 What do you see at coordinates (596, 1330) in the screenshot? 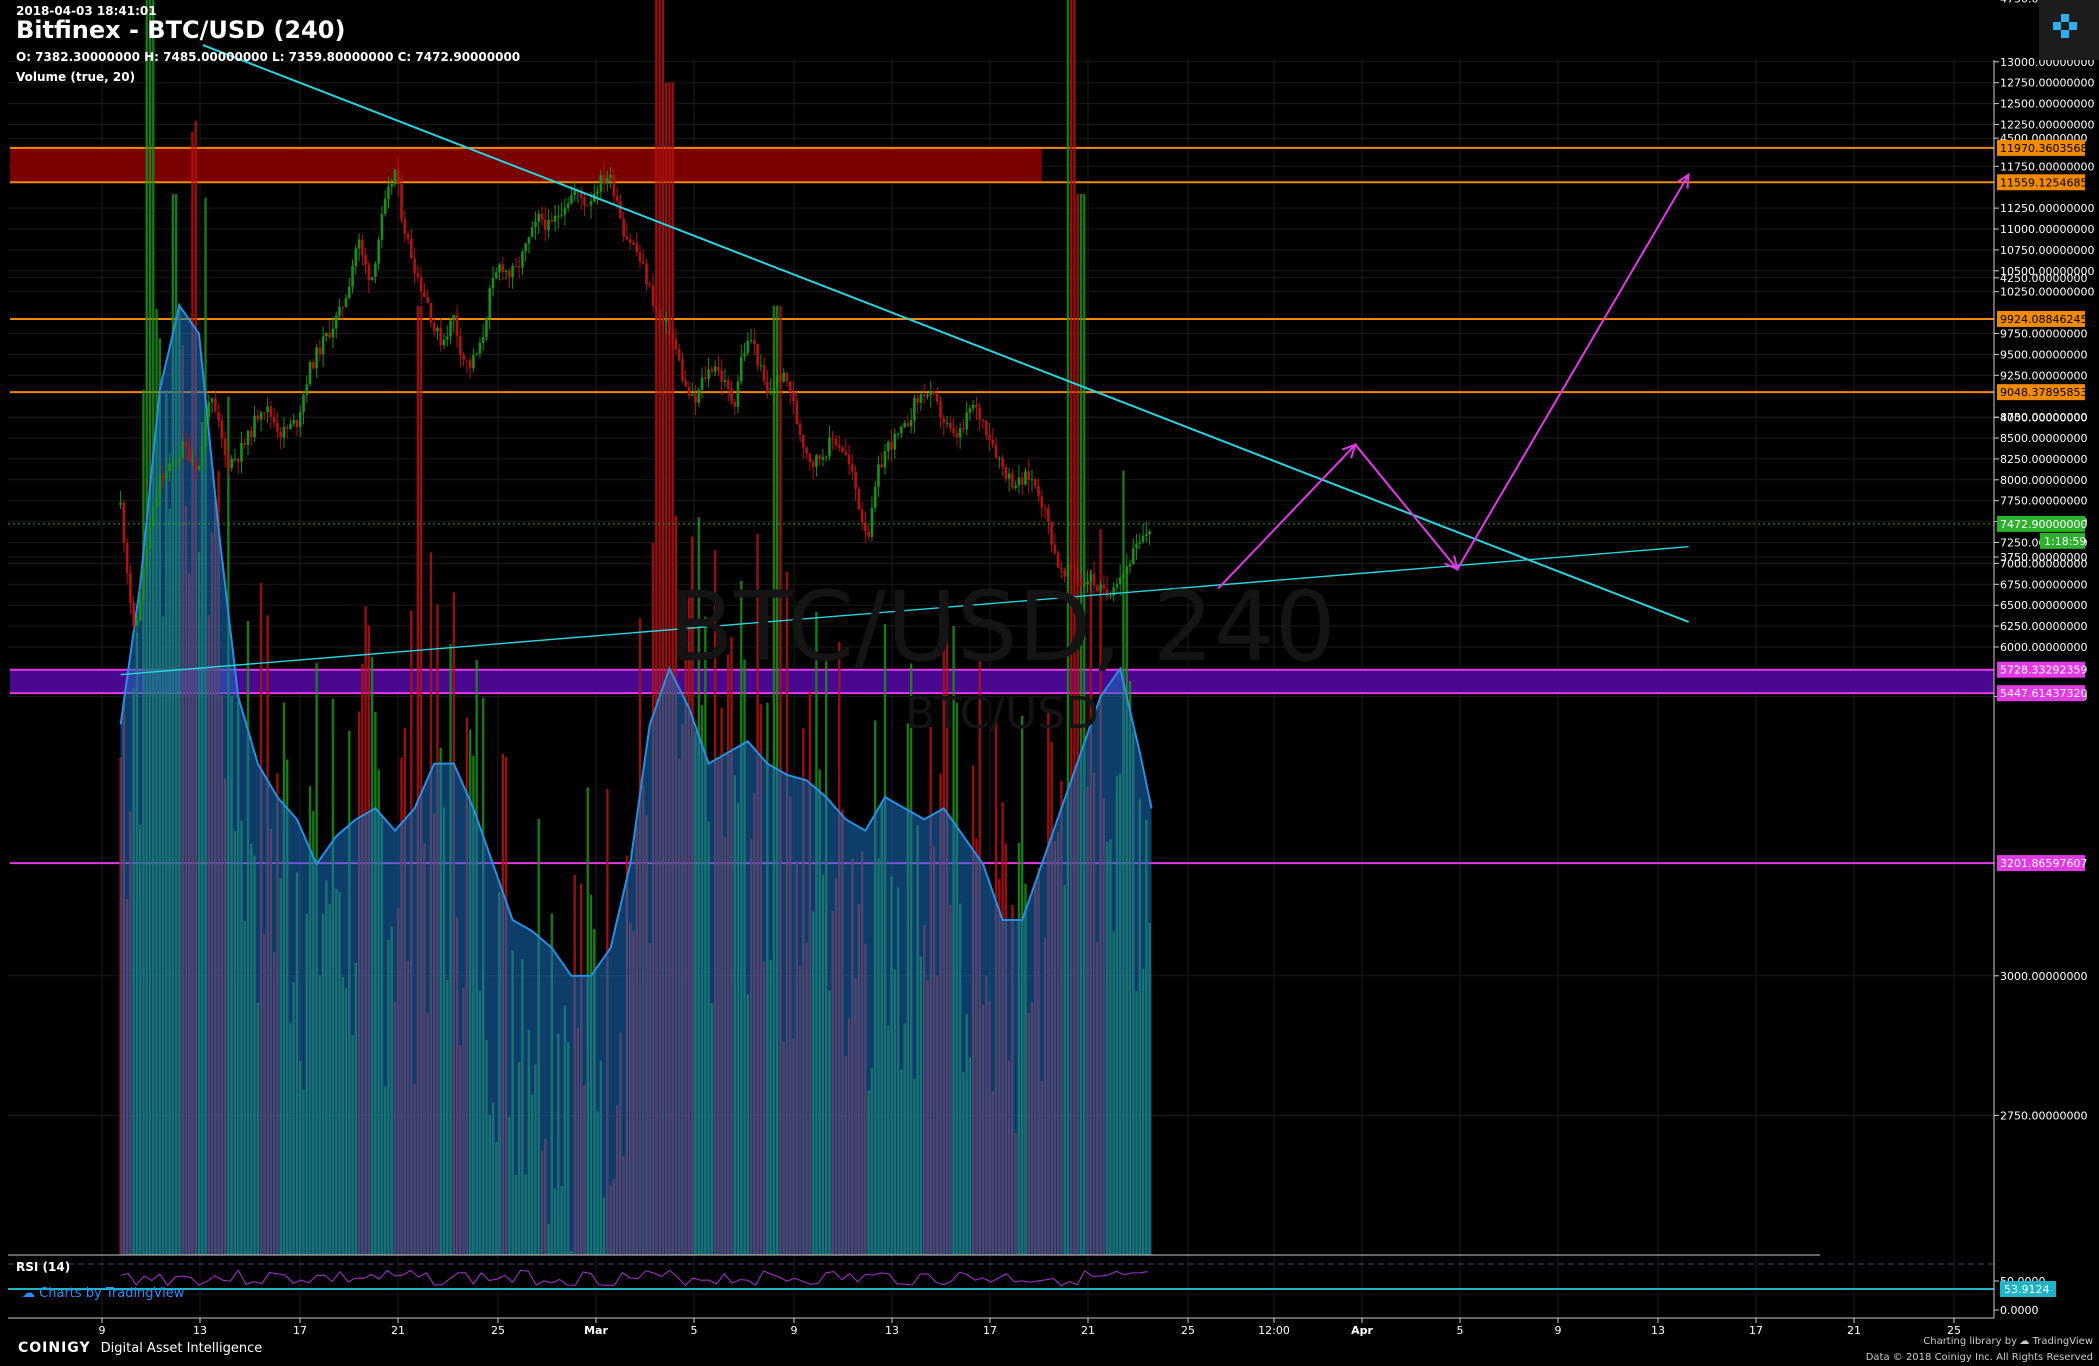
I see `time-axis-label: Mar` at bounding box center [596, 1330].